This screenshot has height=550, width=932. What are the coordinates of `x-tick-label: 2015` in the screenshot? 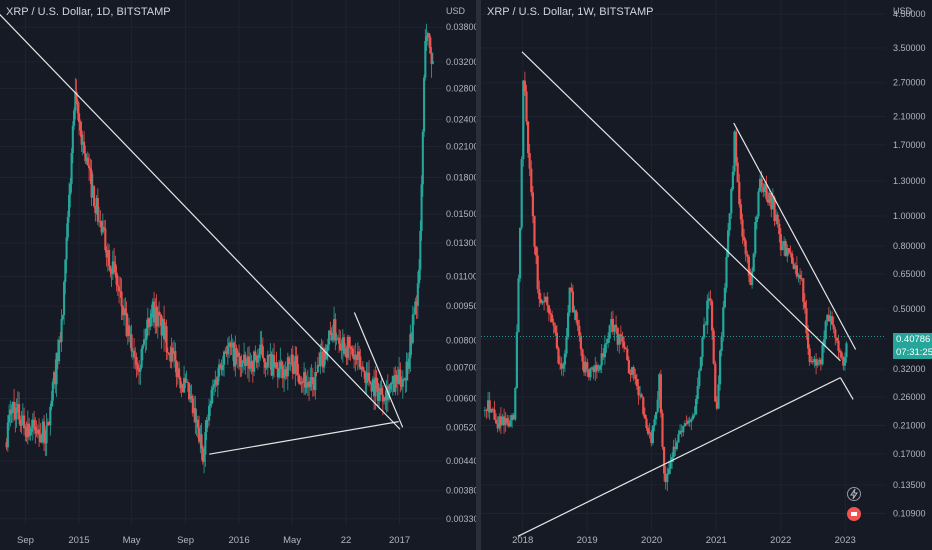 It's located at (78, 540).